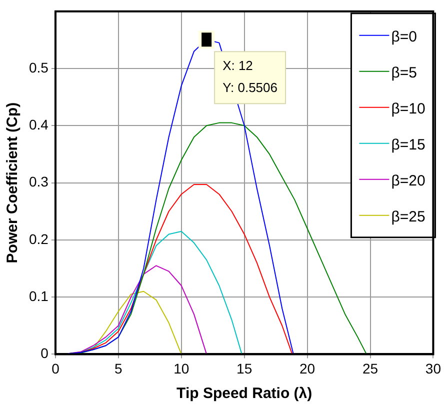 This screenshot has height=407, width=444. What do you see at coordinates (250, 77) in the screenshot?
I see `annotation: X: 12 Y: 0.5506` at bounding box center [250, 77].